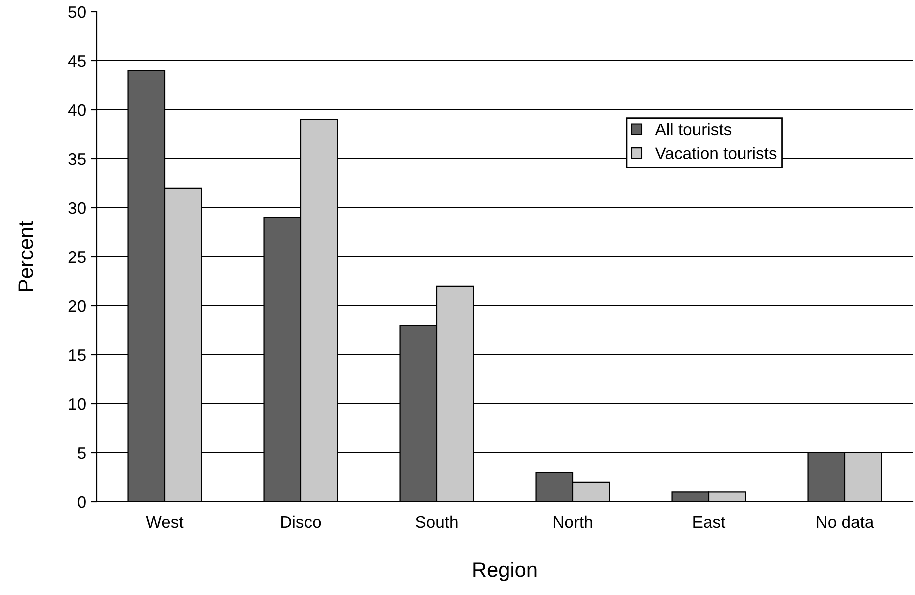  Describe the element at coordinates (26, 256) in the screenshot. I see `y-axis-title: Percent` at that location.